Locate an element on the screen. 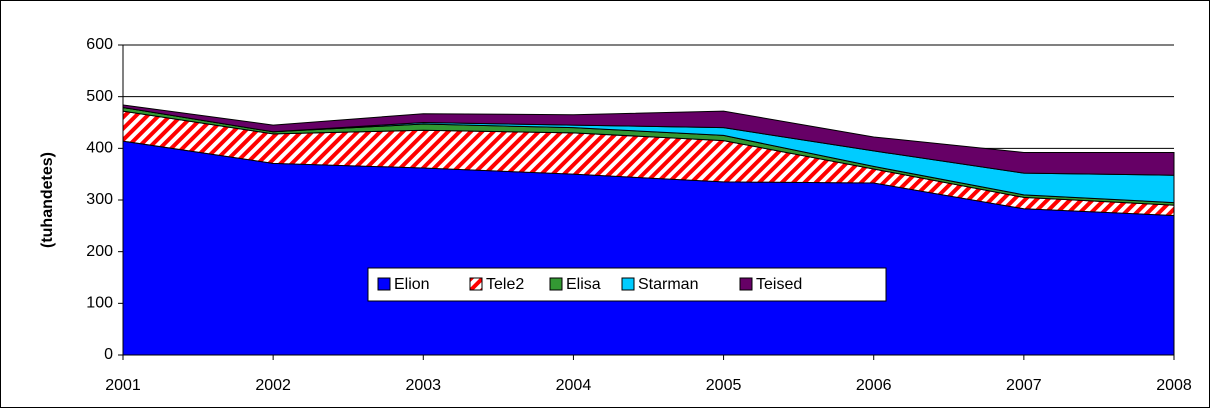 This screenshot has width=1210, height=413. y-tick-label: 400 is located at coordinates (99, 148).